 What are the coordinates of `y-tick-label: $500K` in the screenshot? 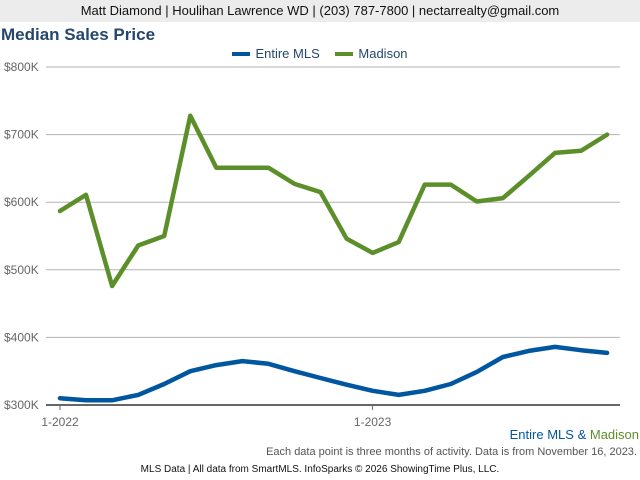 It's located at (21, 270).